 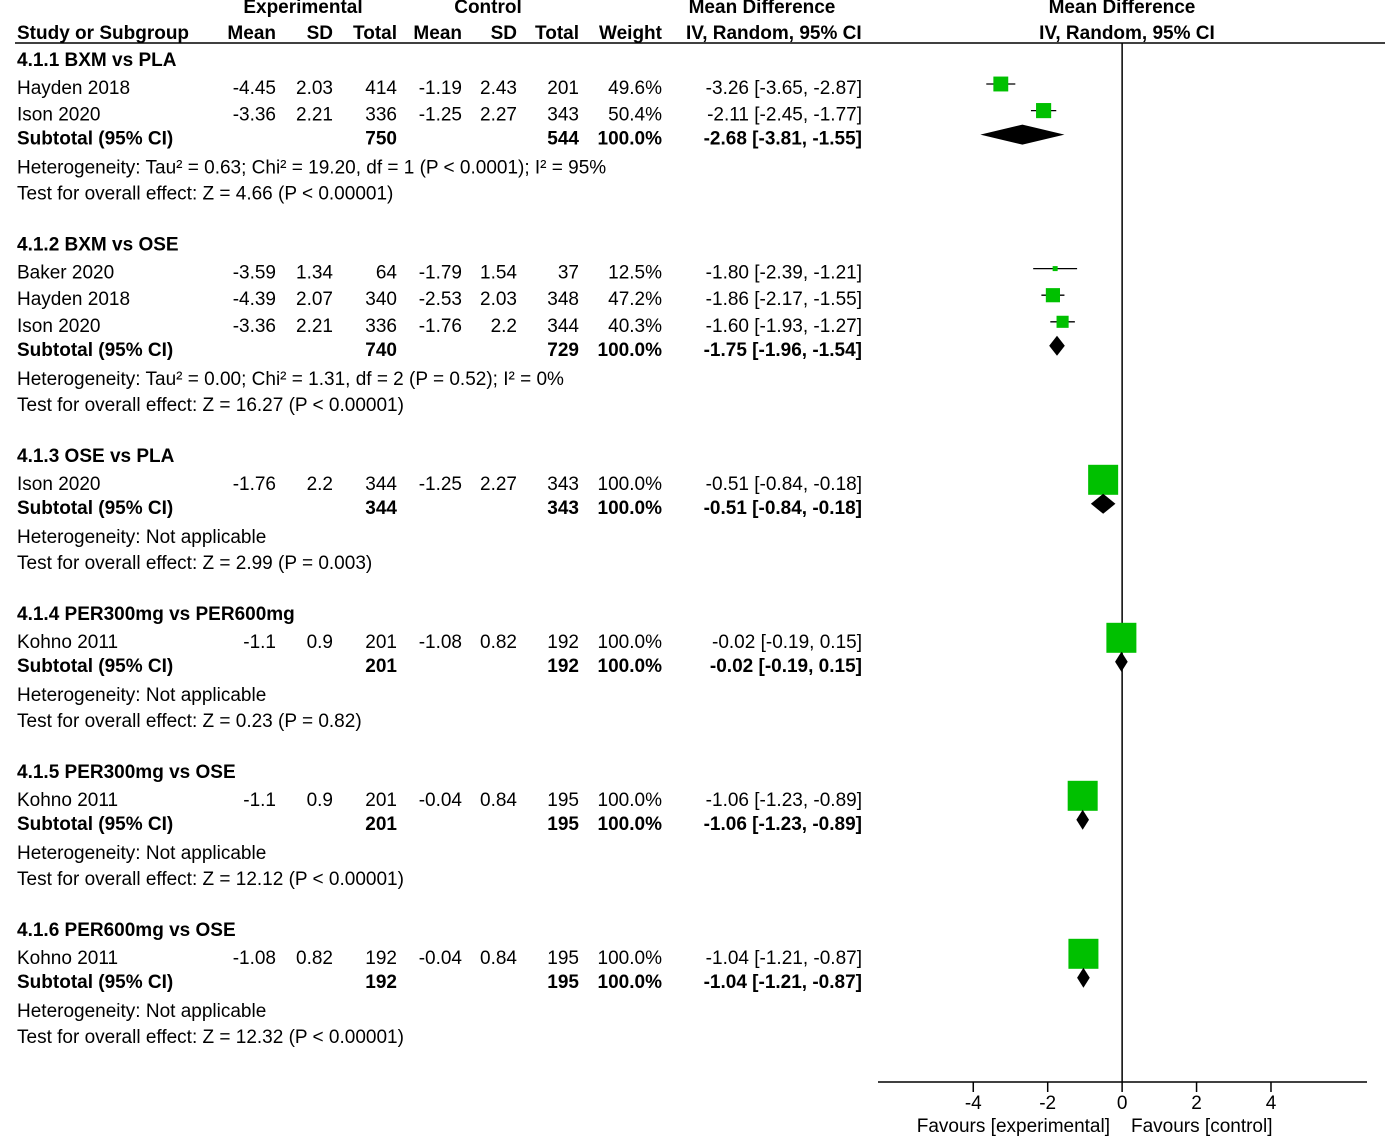 What do you see at coordinates (96, 456) in the screenshot?
I see `group-title: 4.1.3 OSE vs PLA` at bounding box center [96, 456].